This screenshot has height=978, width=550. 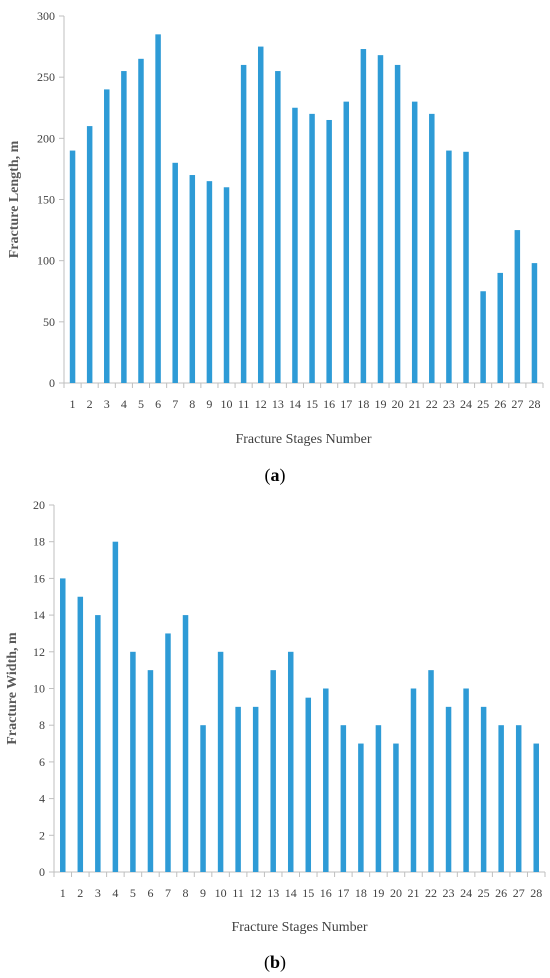 I want to click on x-tick-label: 5, so click(x=141, y=404).